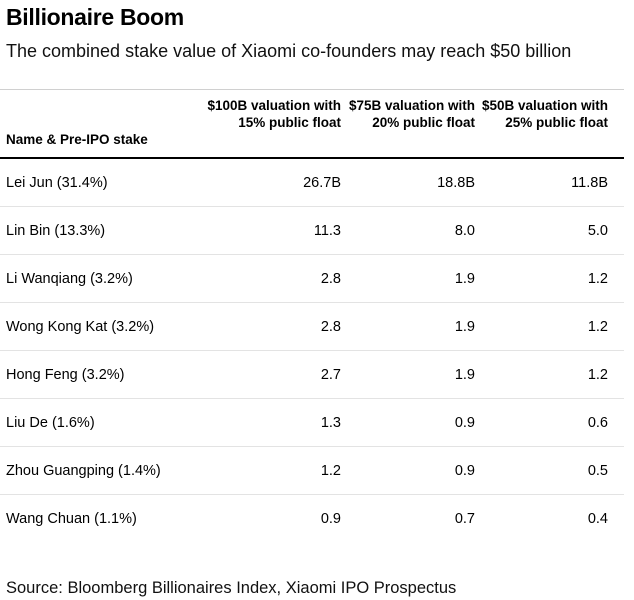  What do you see at coordinates (597, 519) in the screenshot?
I see `row-value-50b: 0.4` at bounding box center [597, 519].